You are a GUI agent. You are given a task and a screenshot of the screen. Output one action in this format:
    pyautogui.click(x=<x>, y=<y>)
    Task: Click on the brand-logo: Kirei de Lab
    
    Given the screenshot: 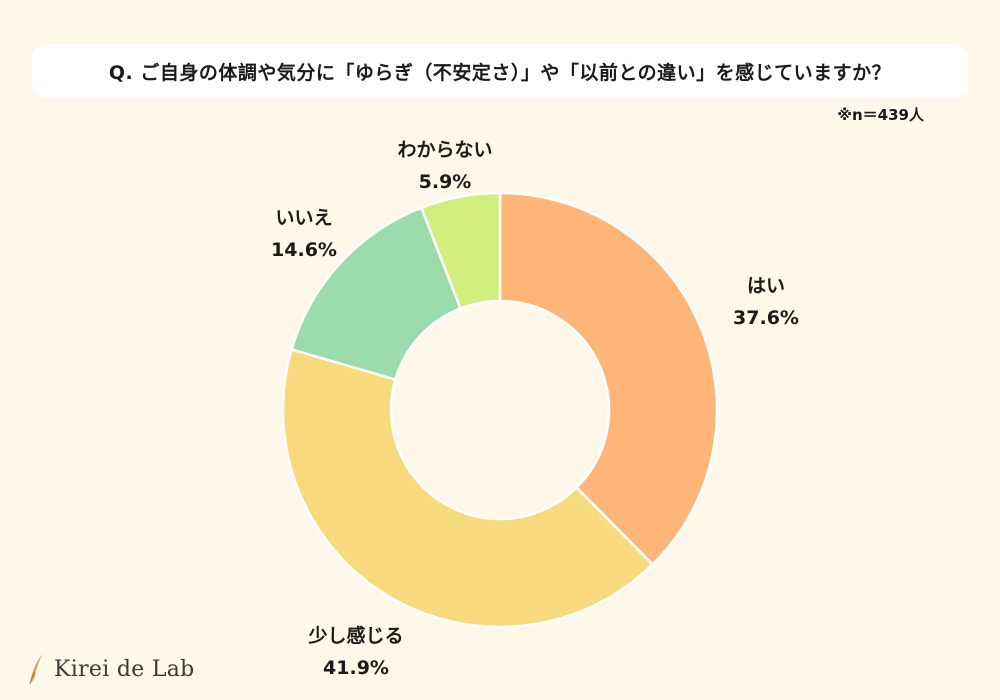 What is the action you would take?
    pyautogui.click(x=110, y=669)
    